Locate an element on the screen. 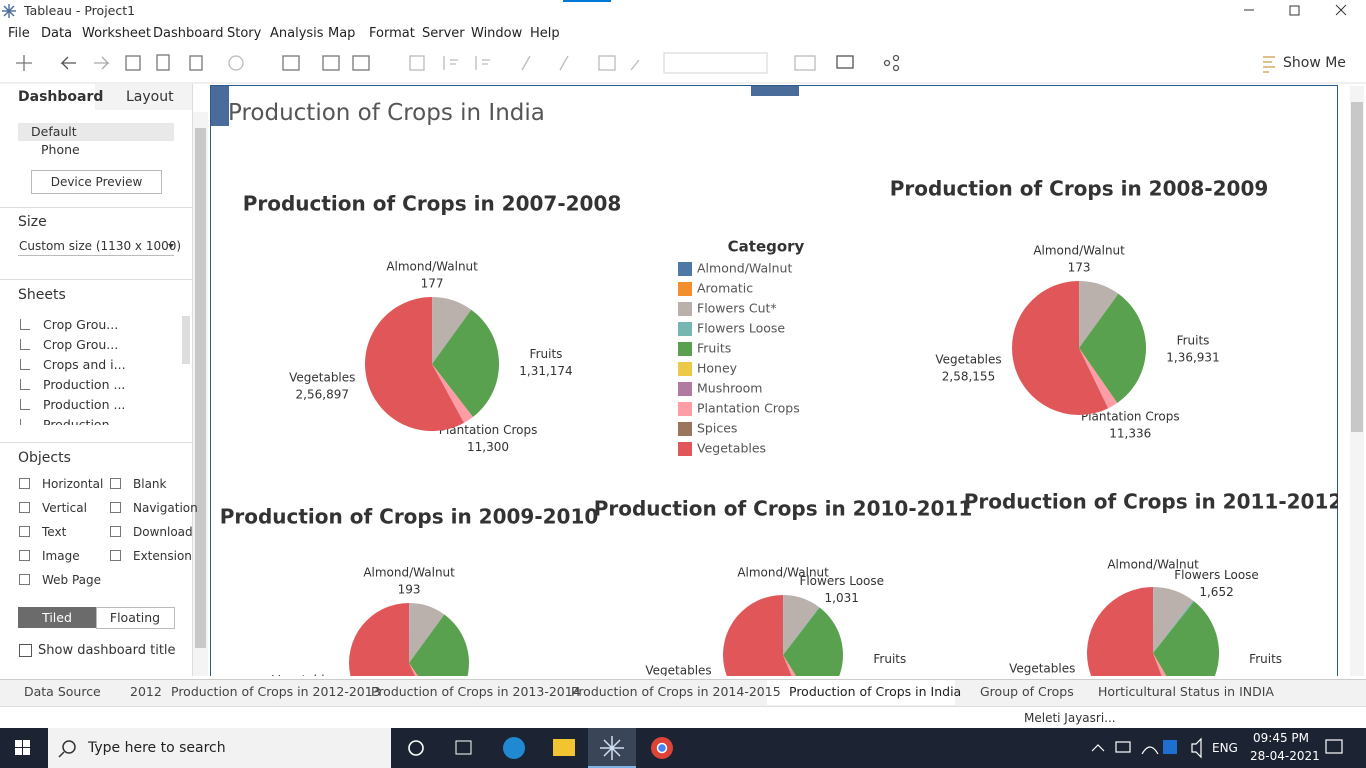 The width and height of the screenshot is (1366, 768). cortana is located at coordinates (416, 748).